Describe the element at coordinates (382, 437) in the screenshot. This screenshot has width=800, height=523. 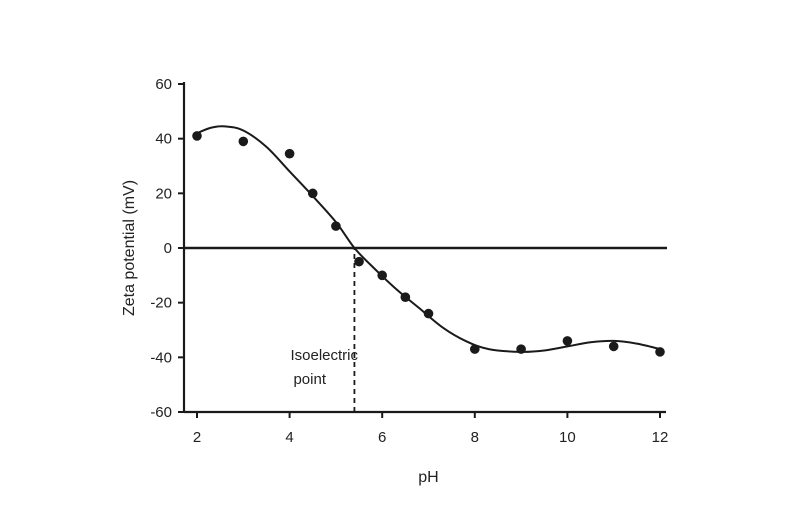
I see `x-tick-label: 6` at that location.